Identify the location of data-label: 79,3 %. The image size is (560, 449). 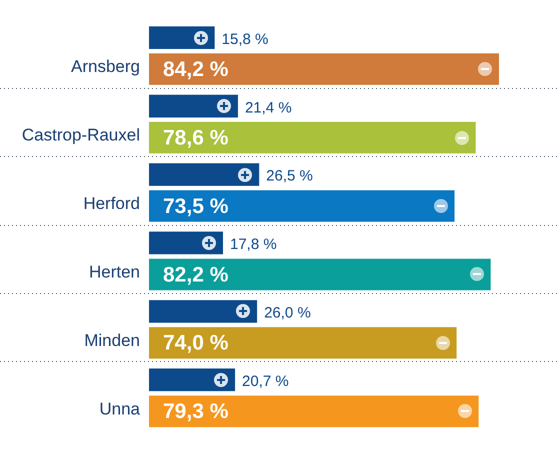
(196, 412).